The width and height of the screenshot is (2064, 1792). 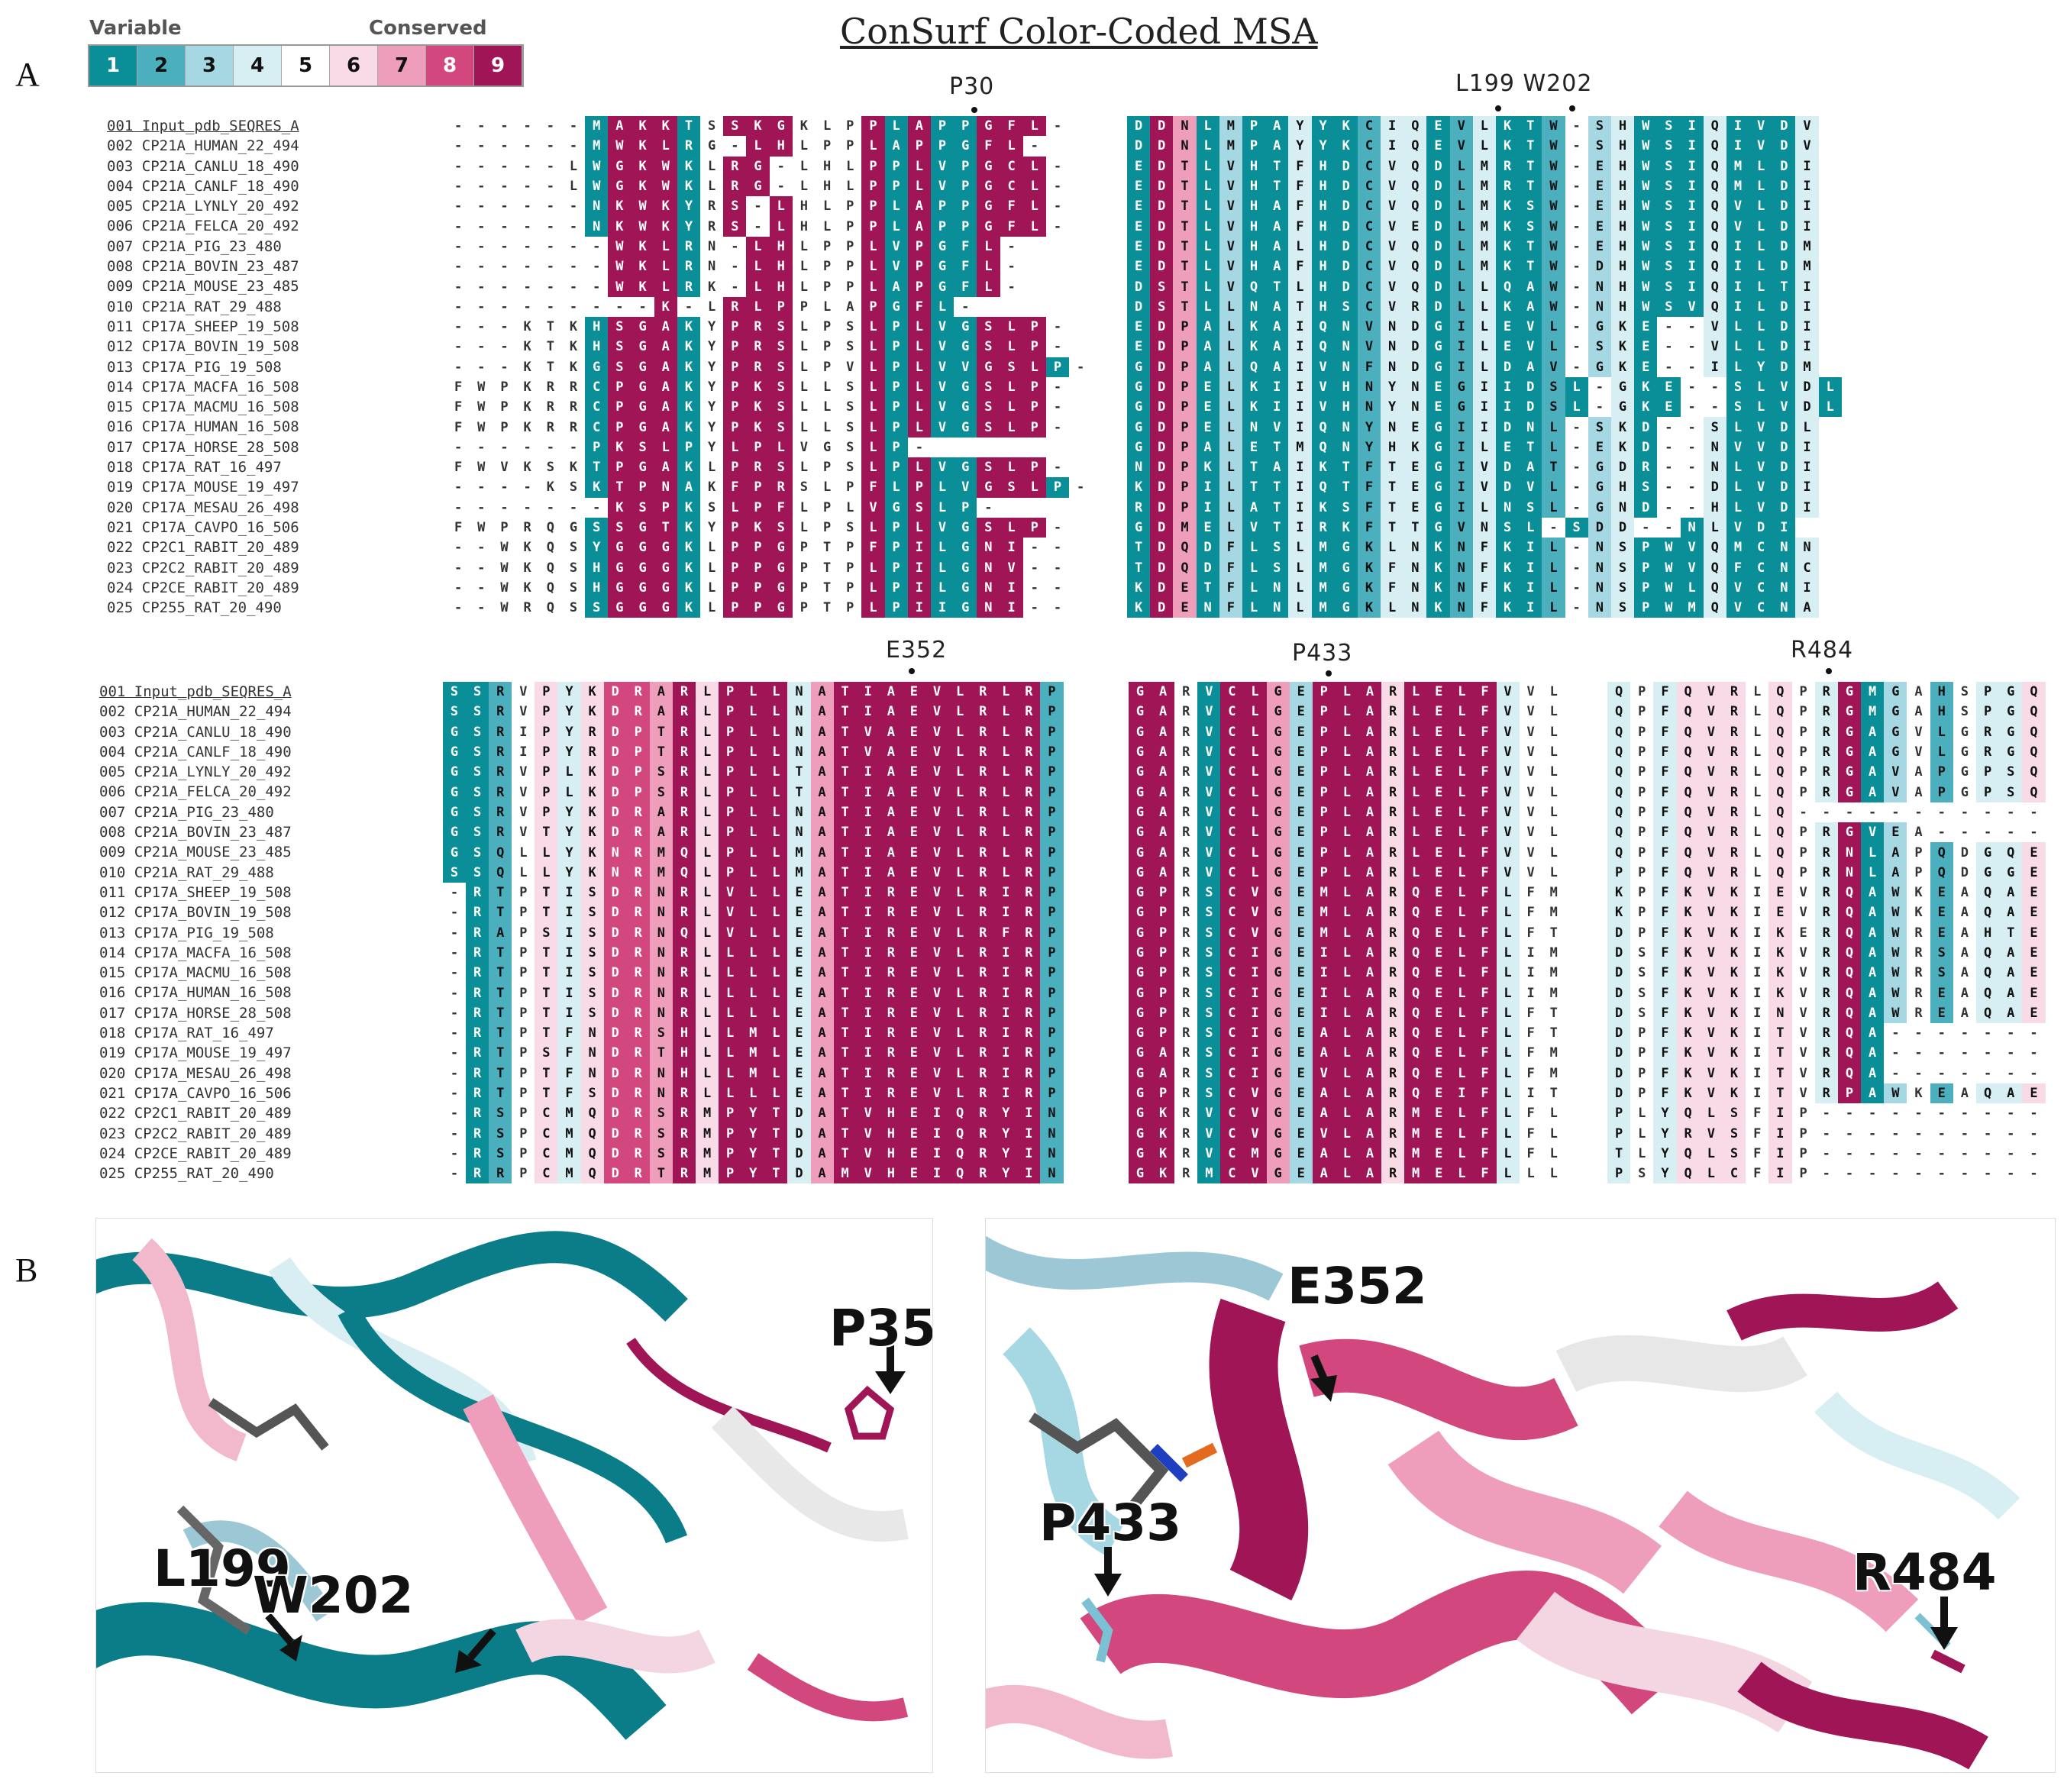 What do you see at coordinates (619, 246) in the screenshot?
I see `residue: W` at bounding box center [619, 246].